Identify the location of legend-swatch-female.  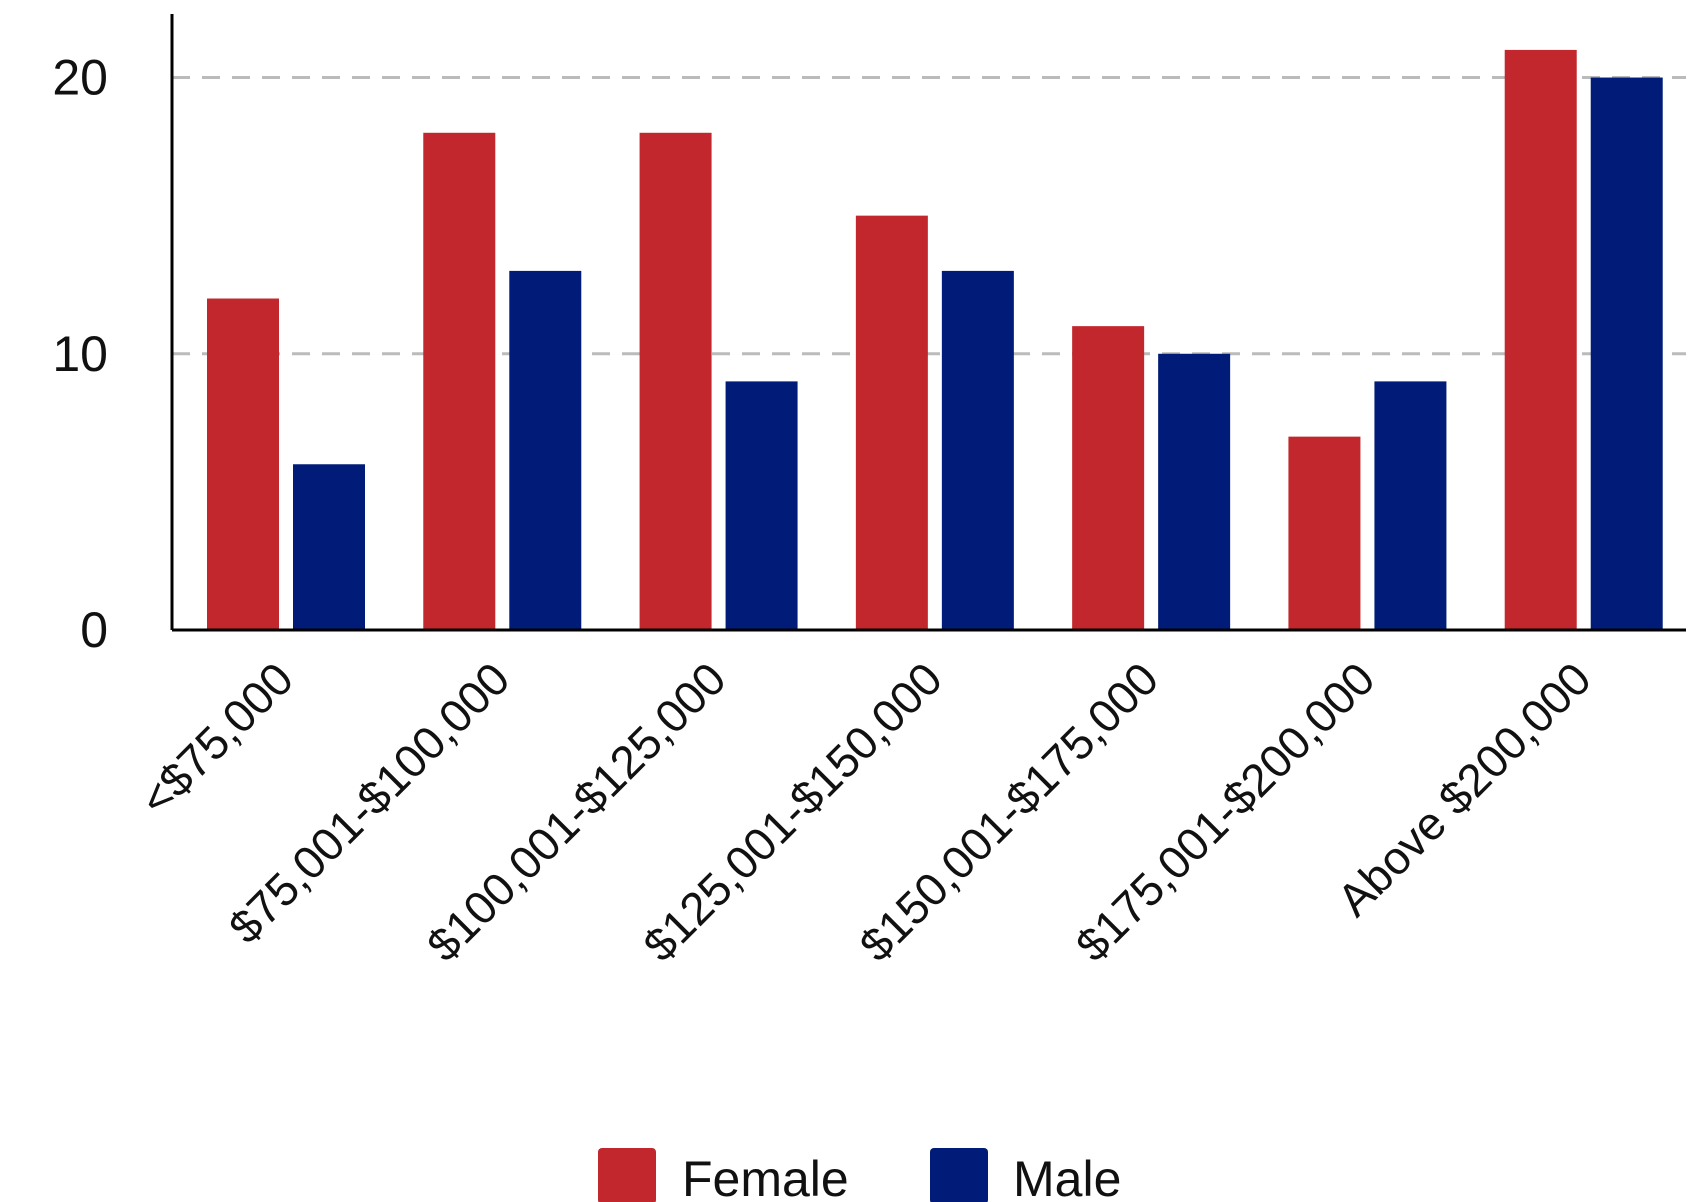
(627, 1175).